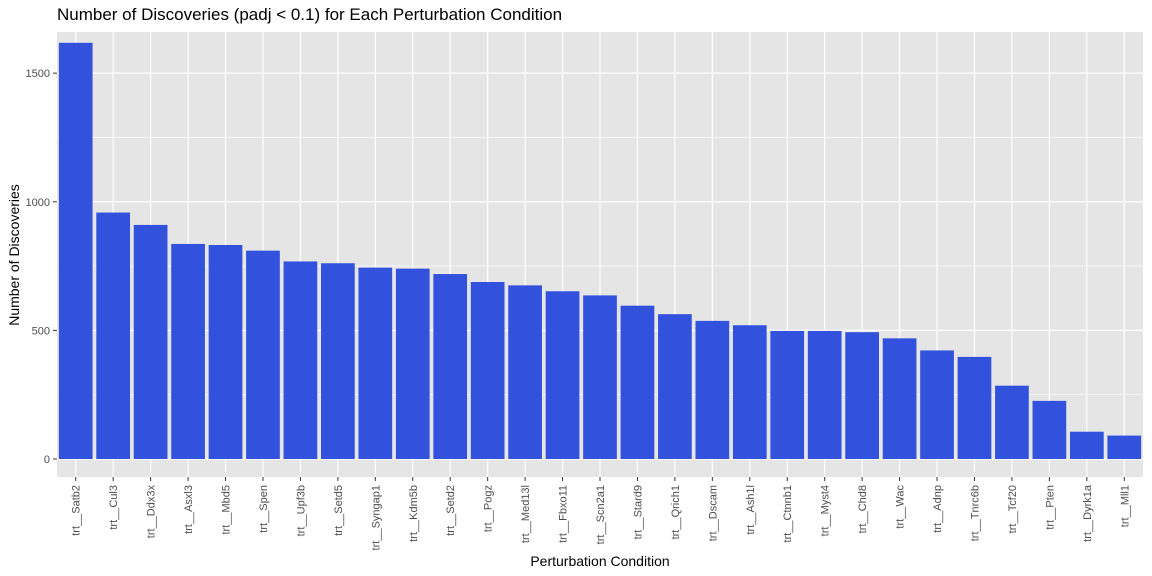 This screenshot has width=1152, height=576. I want to click on y-tick-label: 1000, so click(38, 203).